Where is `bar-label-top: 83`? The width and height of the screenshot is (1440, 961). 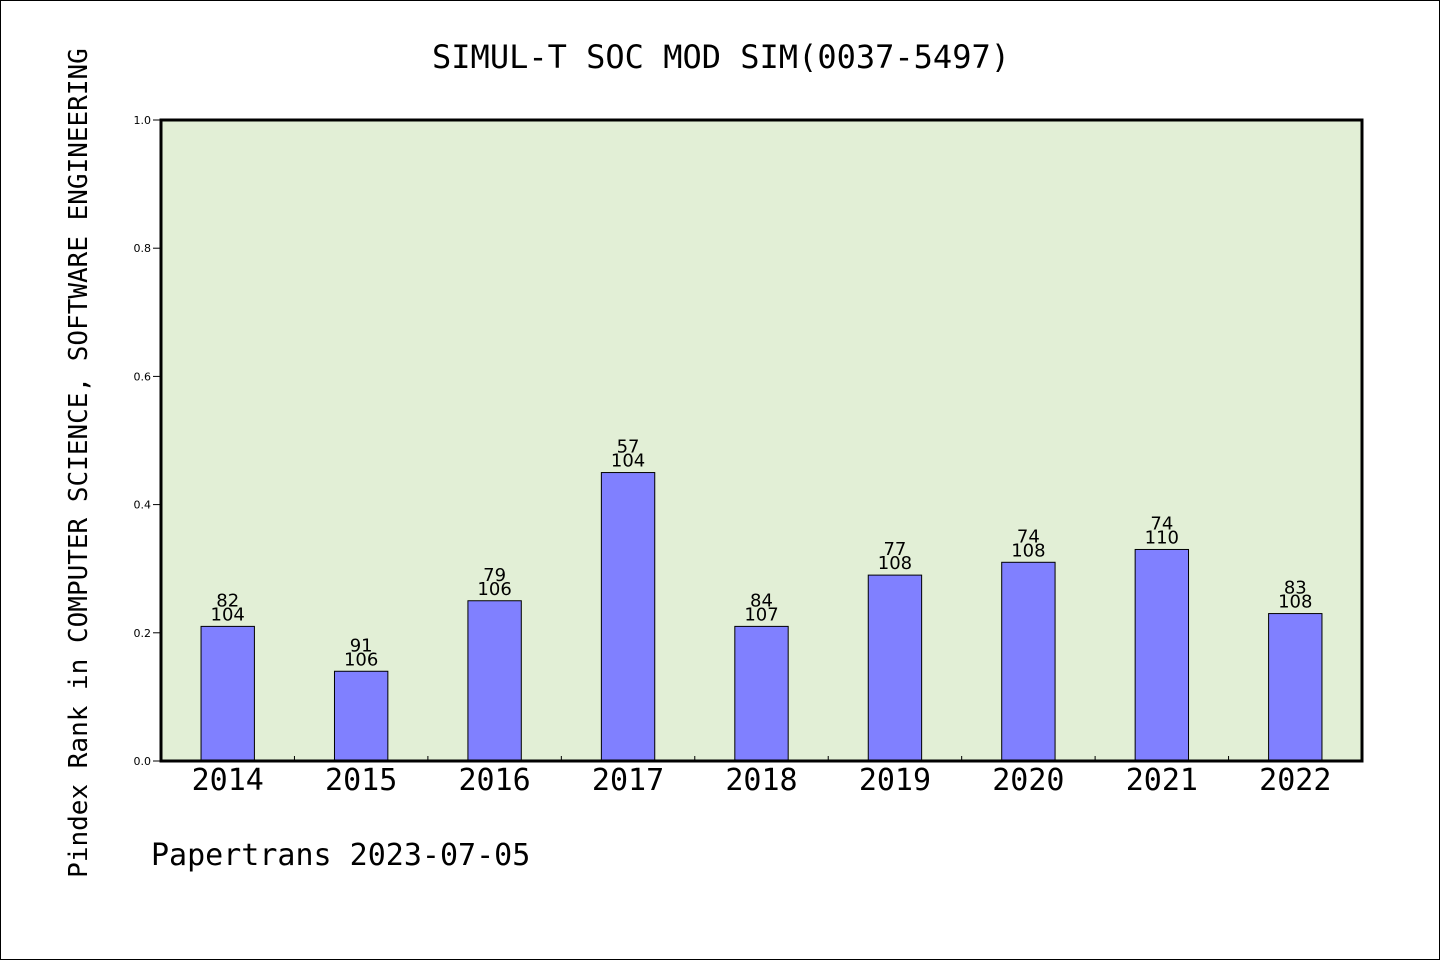 bar-label-top: 83 is located at coordinates (1295, 588).